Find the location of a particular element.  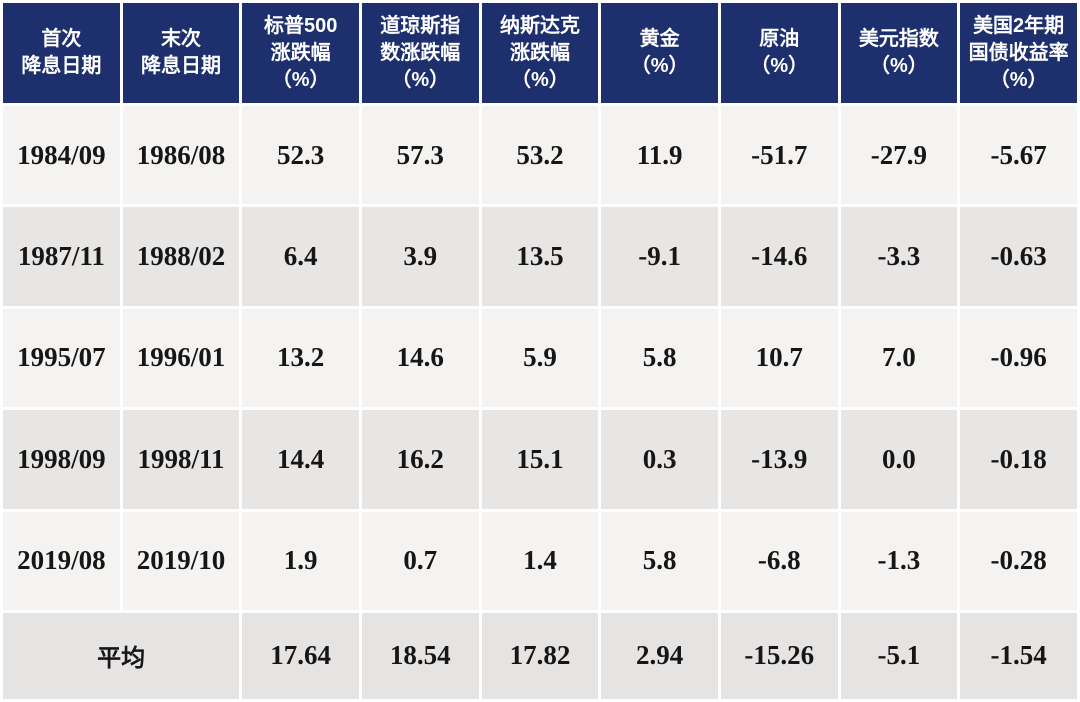

col-header-last-cut-date: 末次 降息日期 is located at coordinates (181, 53).